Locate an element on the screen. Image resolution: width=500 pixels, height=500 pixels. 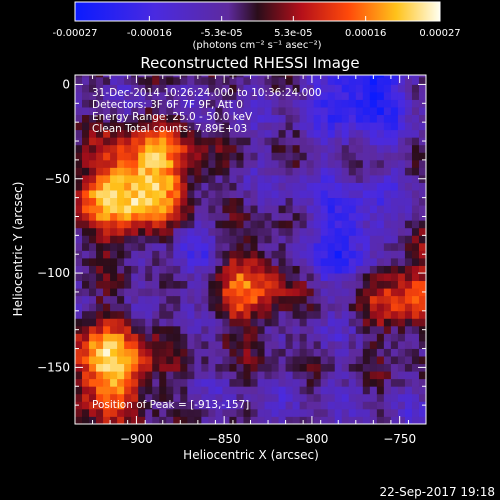
peak-position-label: Position of Peak = [-913,-157] is located at coordinates (170, 405).